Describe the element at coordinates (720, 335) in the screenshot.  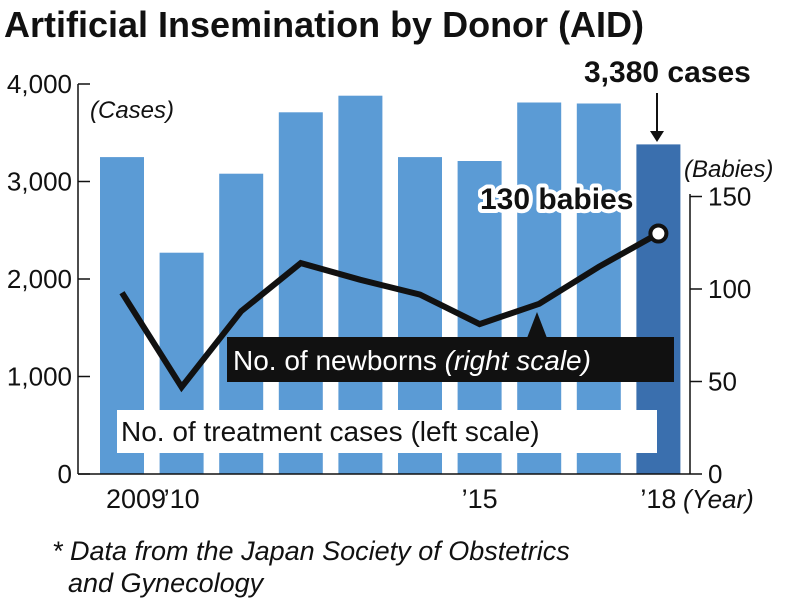
I see `right-axis: 0 50 100 150` at that location.